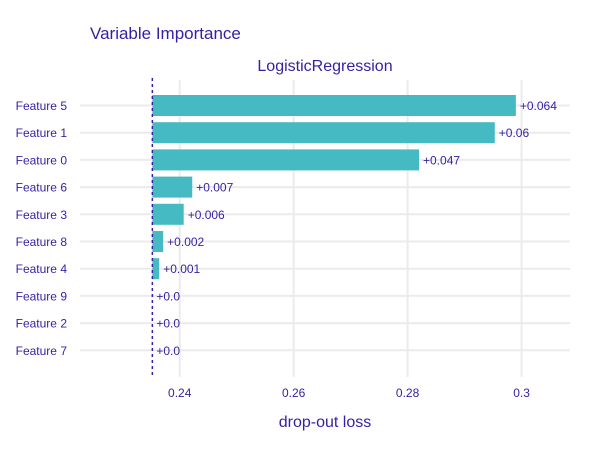 The image size is (600, 455). Describe the element at coordinates (325, 422) in the screenshot. I see `x-axis-title: drop-out loss` at that location.